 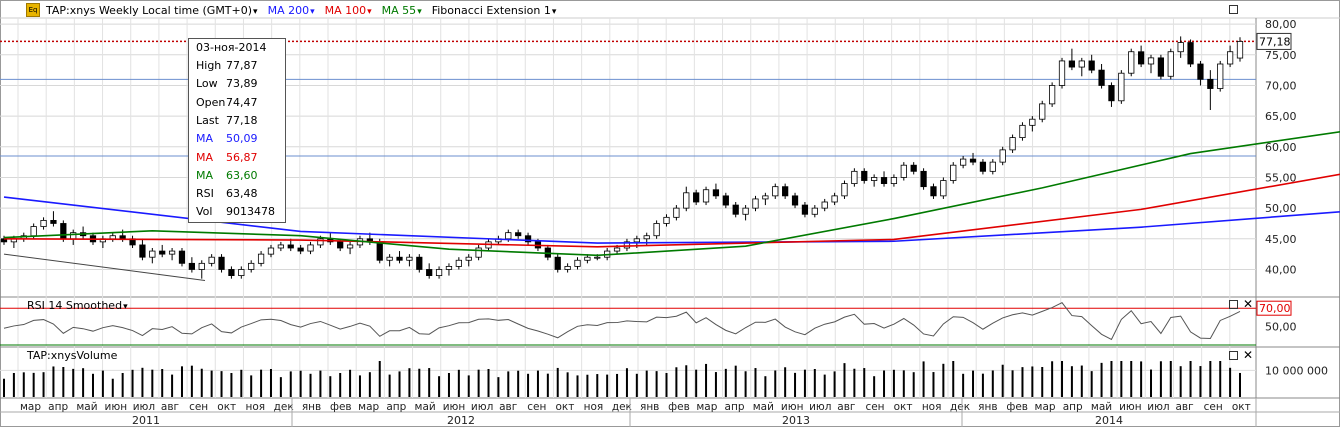 What do you see at coordinates (104, 267) in the screenshot?
I see `trend-line` at bounding box center [104, 267].